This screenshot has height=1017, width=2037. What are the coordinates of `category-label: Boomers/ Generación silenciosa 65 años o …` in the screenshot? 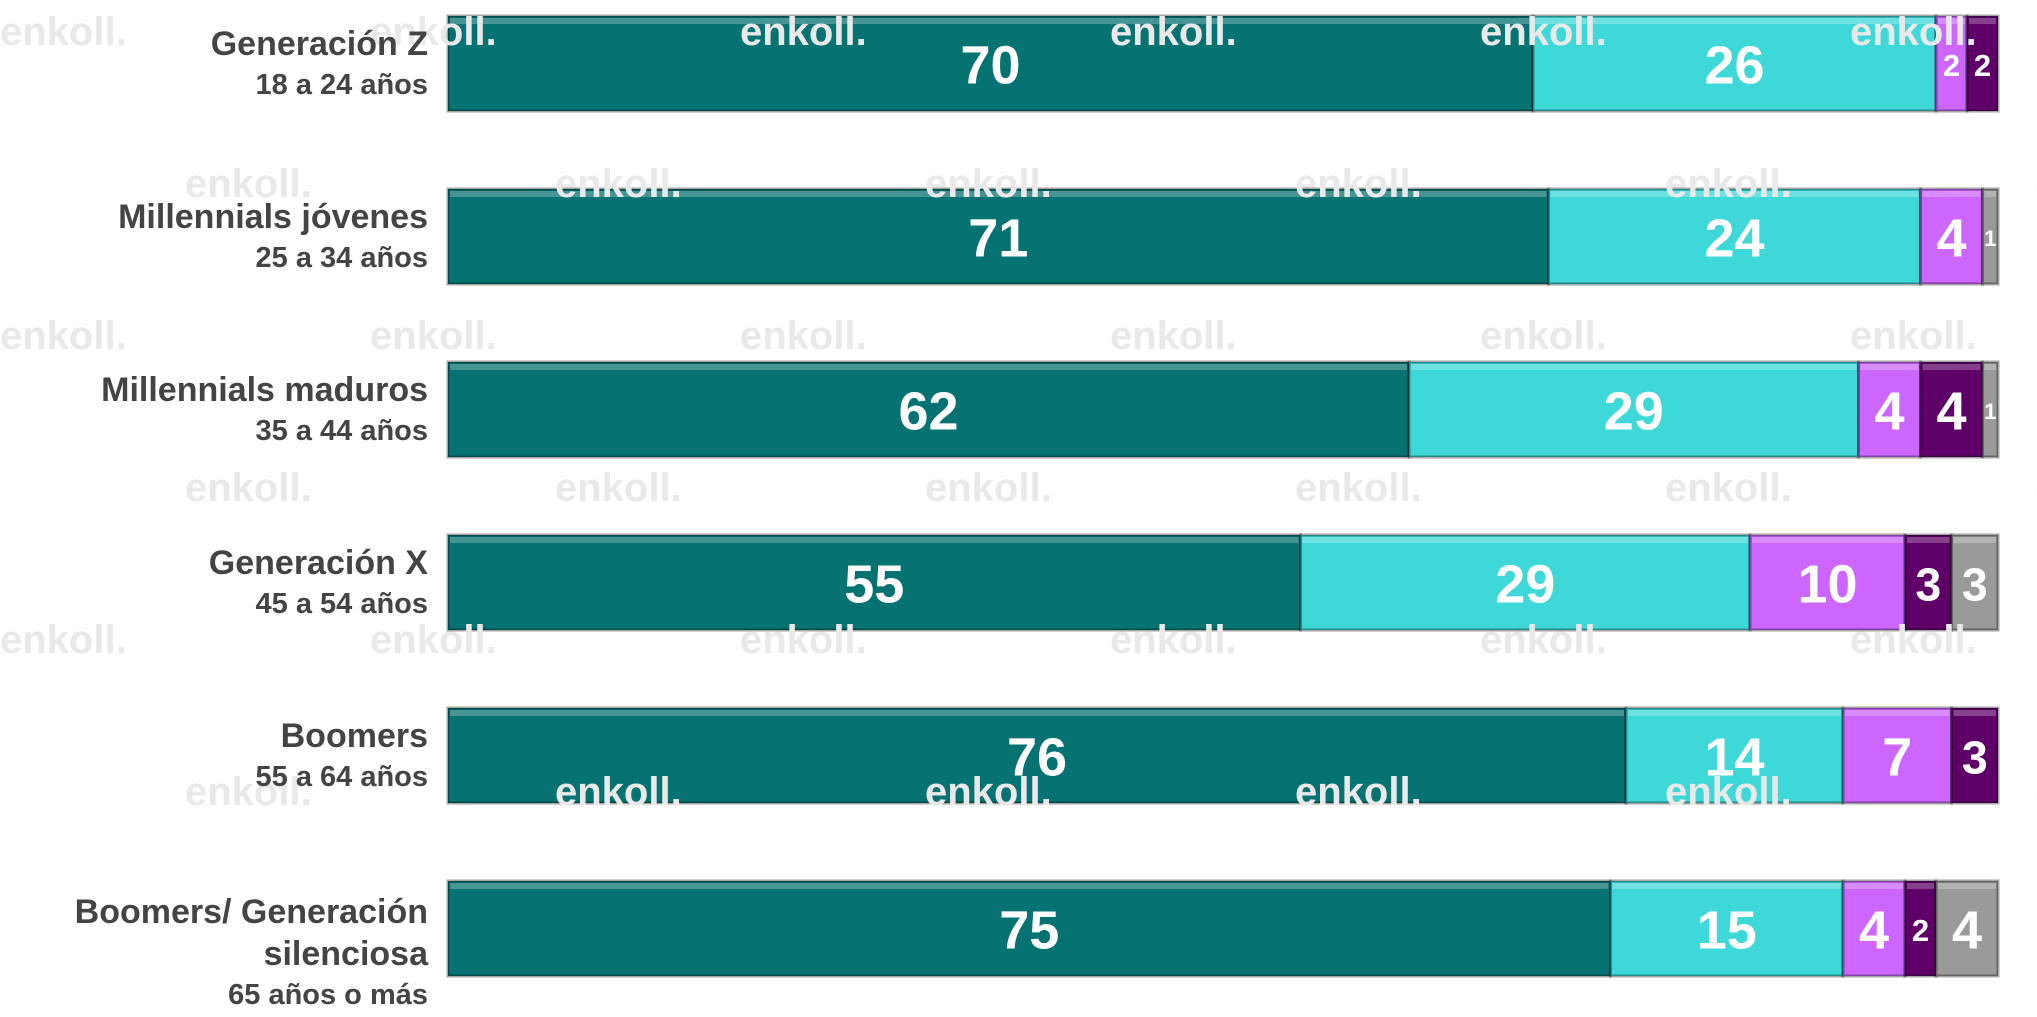 It's located at (218, 953).